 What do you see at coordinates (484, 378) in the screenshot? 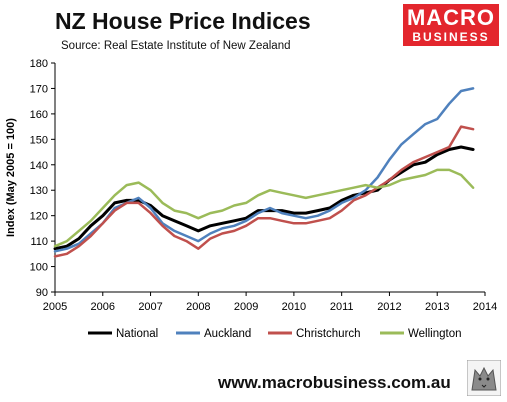
I see `wolf-logo-icon` at bounding box center [484, 378].